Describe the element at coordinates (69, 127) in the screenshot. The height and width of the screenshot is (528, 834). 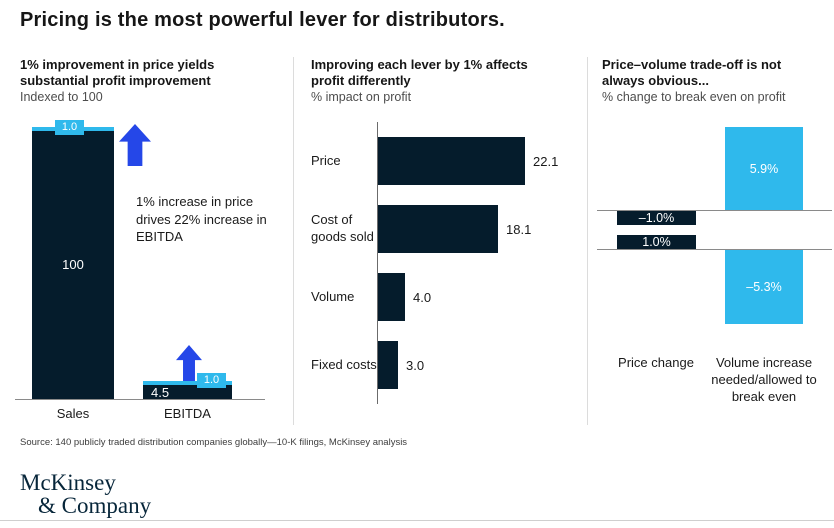
I see `sales-increment-badge: 1.0` at that location.